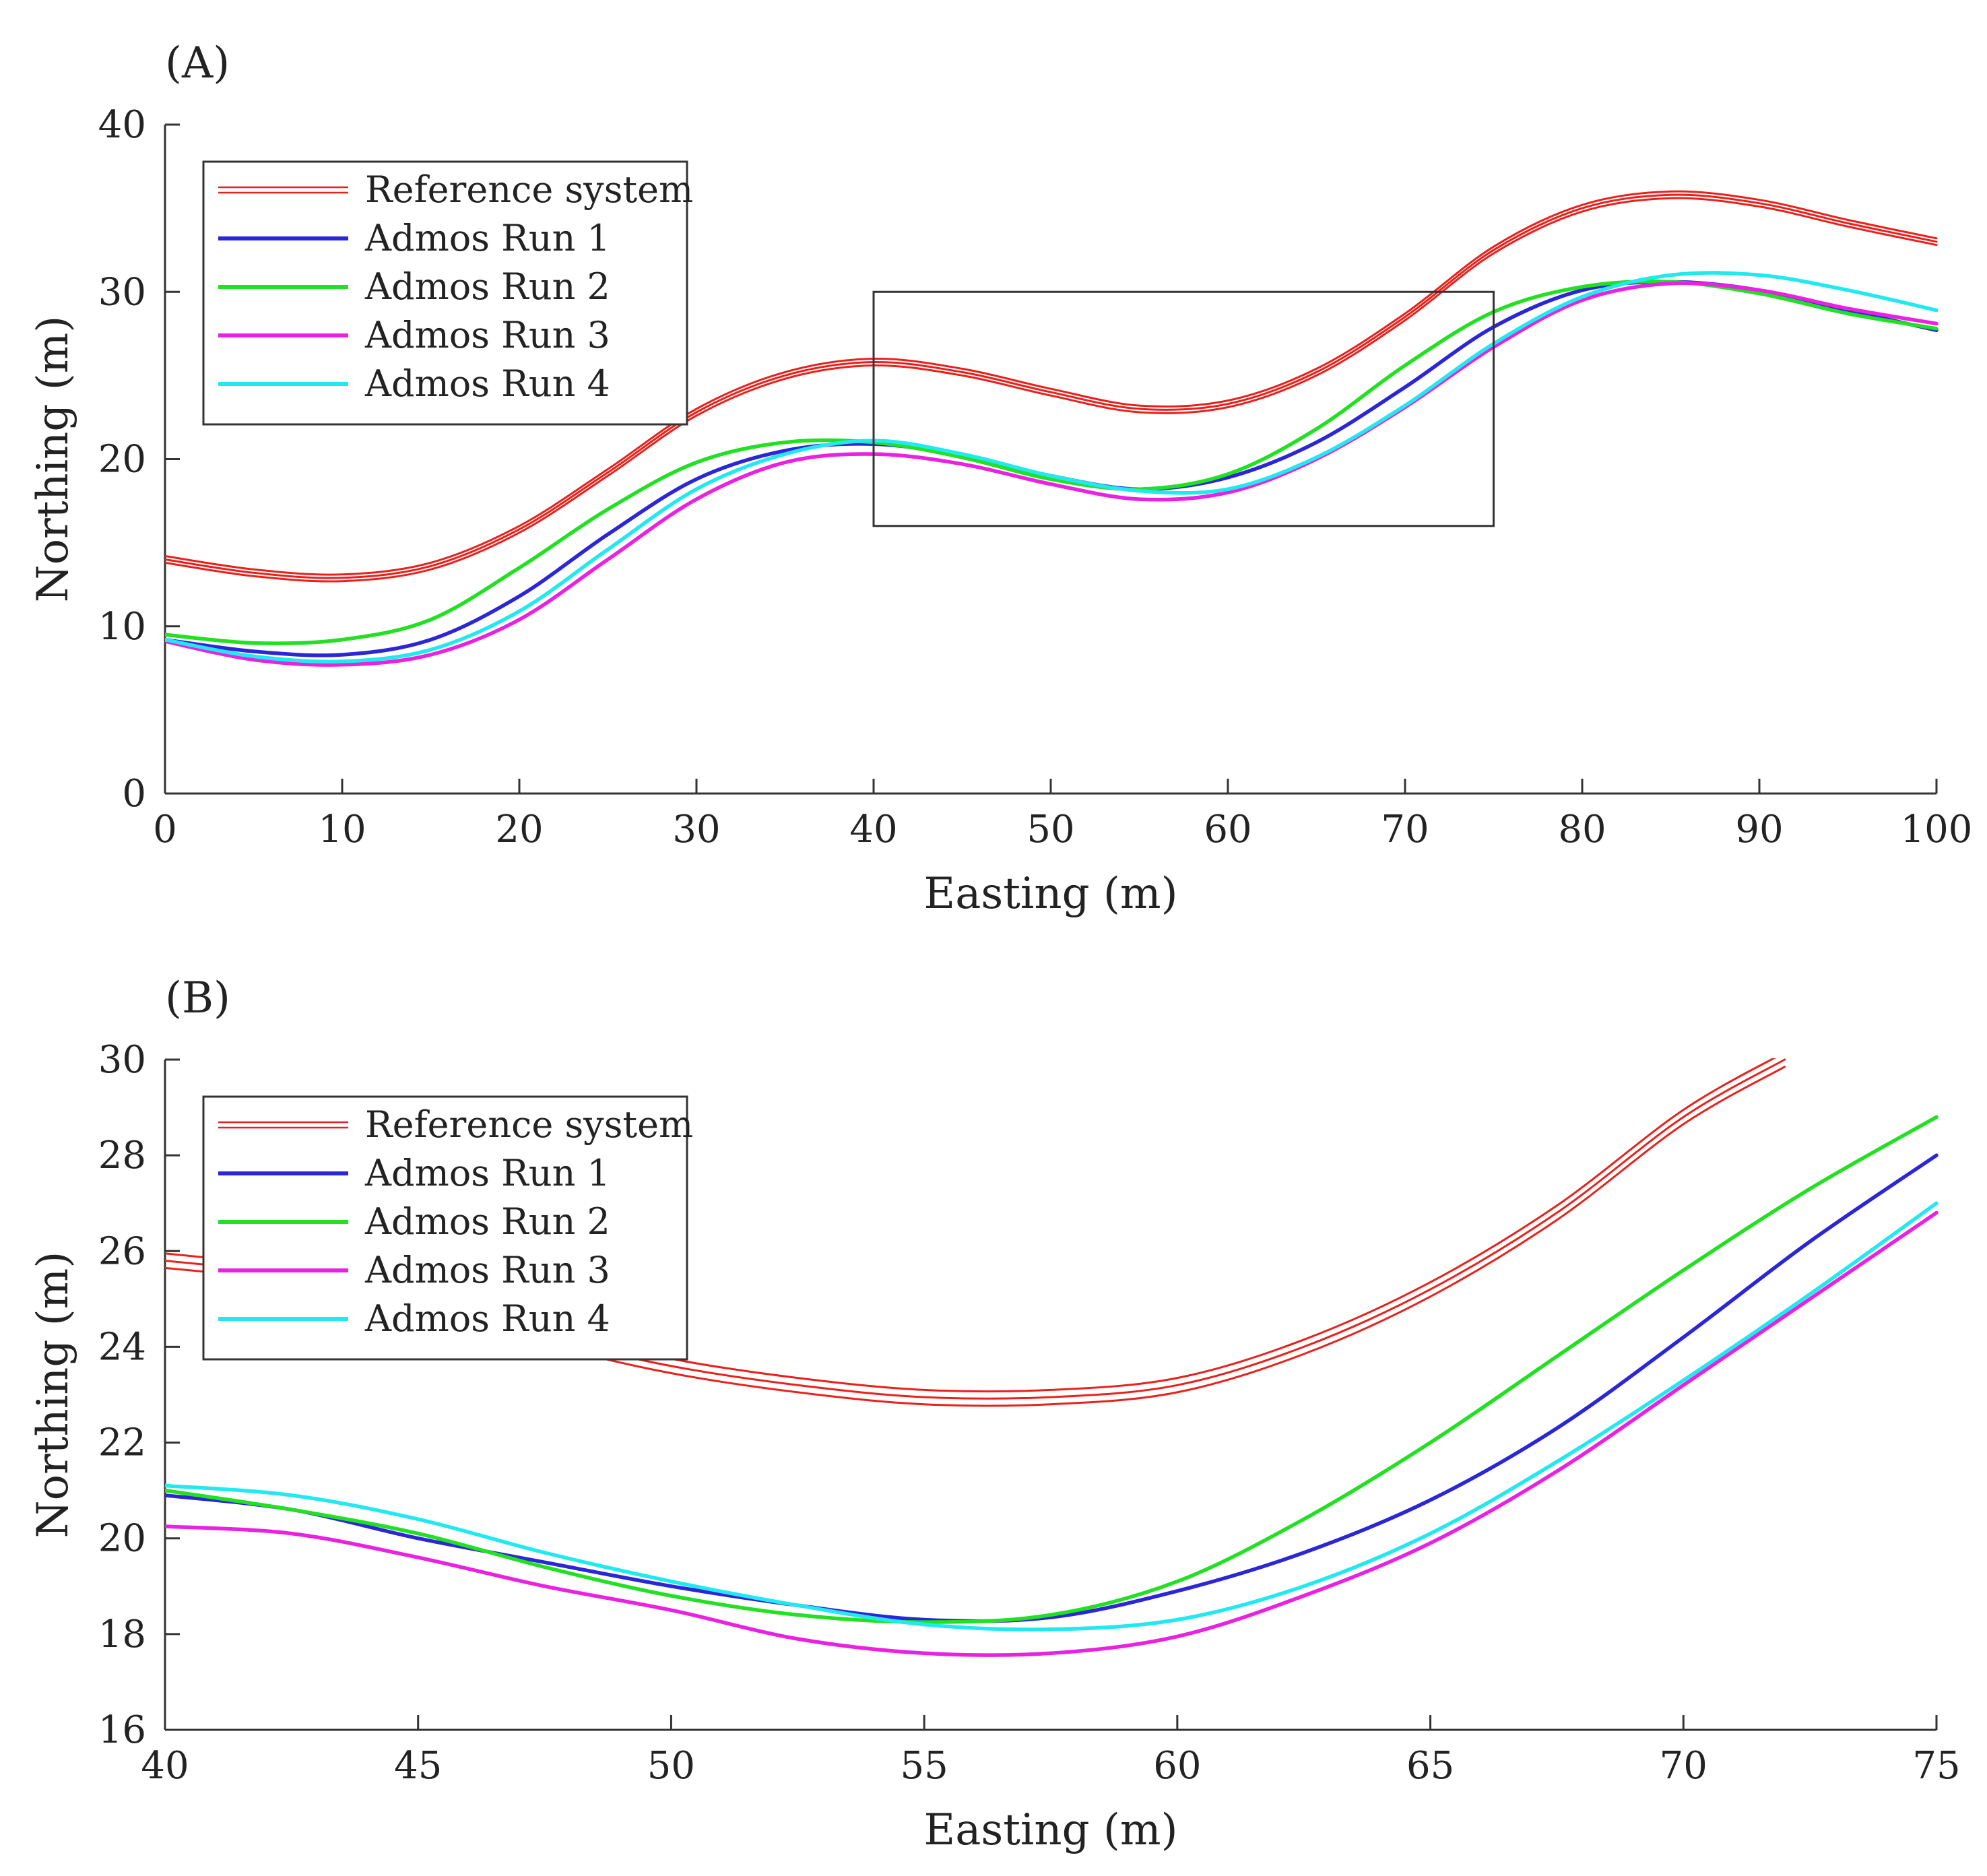  I want to click on y-tick-label: 16, so click(122, 1730).